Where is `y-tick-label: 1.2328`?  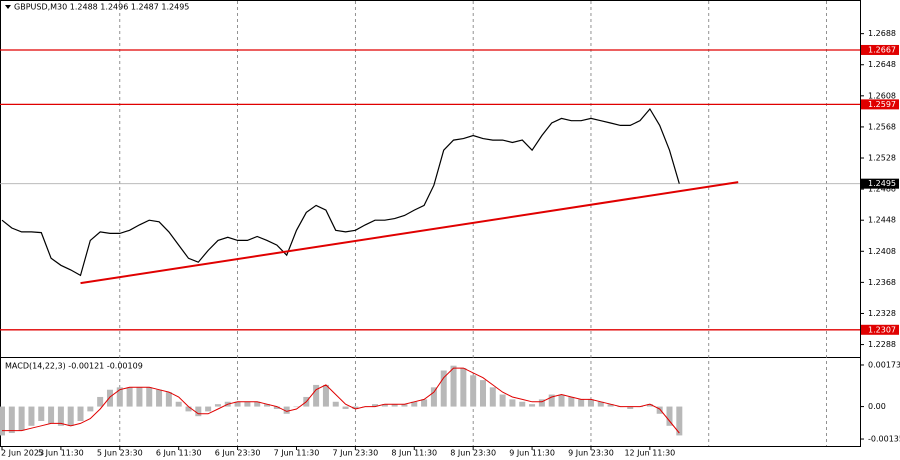
y-tick-label: 1.2328 is located at coordinates (882, 313).